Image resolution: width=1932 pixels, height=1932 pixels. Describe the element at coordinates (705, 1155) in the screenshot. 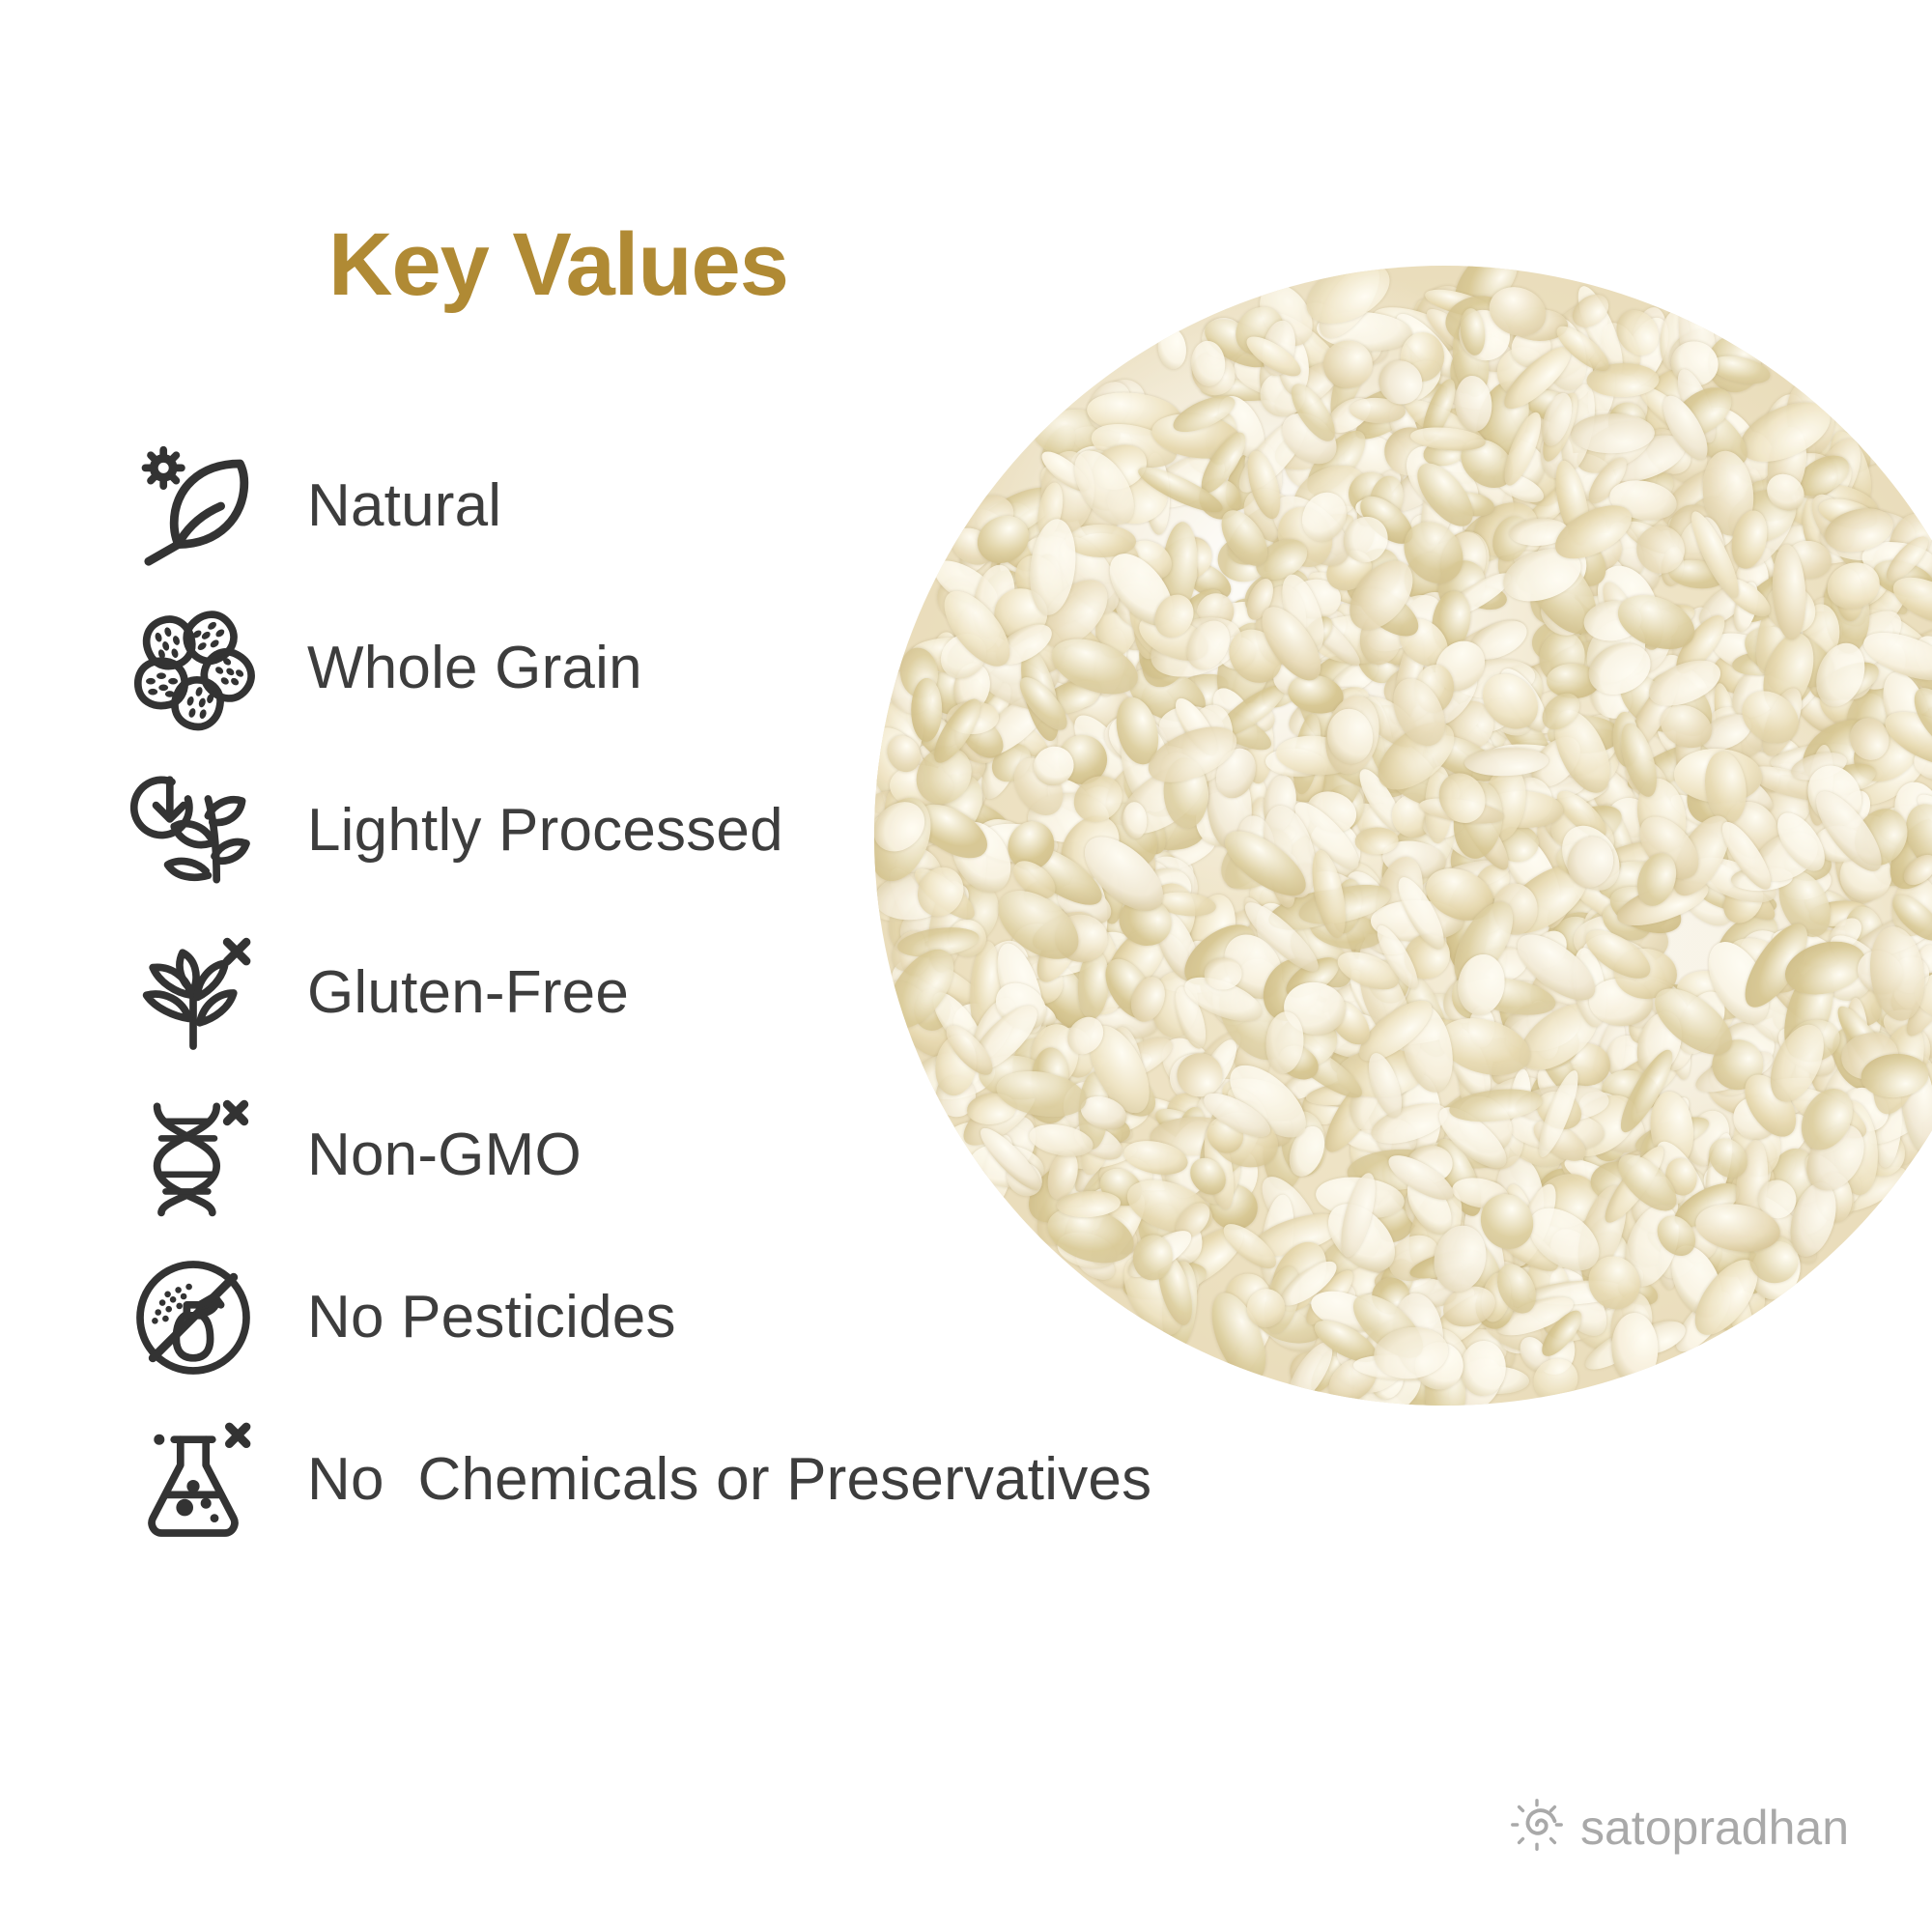

I see `value-item-non-gmo: Non-GMO` at that location.